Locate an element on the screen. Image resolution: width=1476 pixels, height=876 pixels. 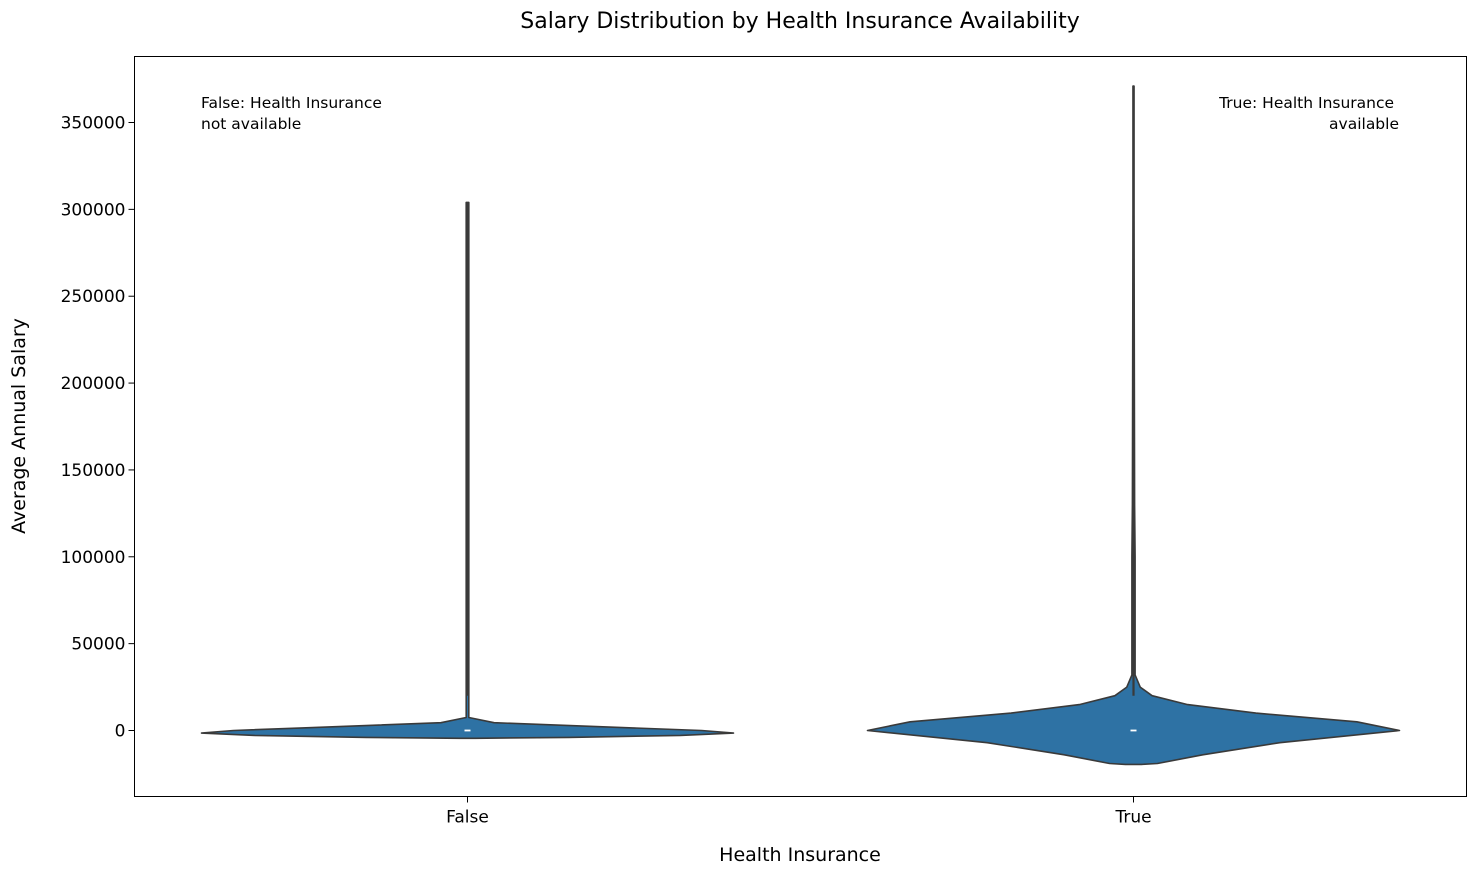
y-axis-label: Average Annual Salary is located at coordinates (19, 426).